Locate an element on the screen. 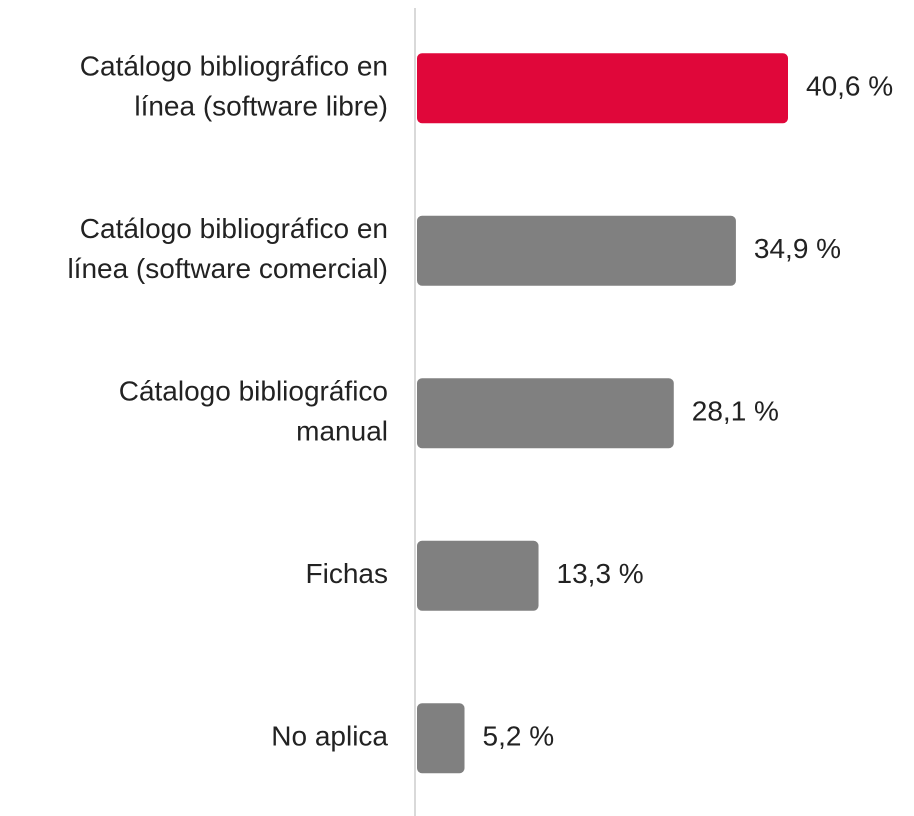 Image resolution: width=914 pixels, height=816 pixels. value-label: 5,2 % is located at coordinates (519, 736).